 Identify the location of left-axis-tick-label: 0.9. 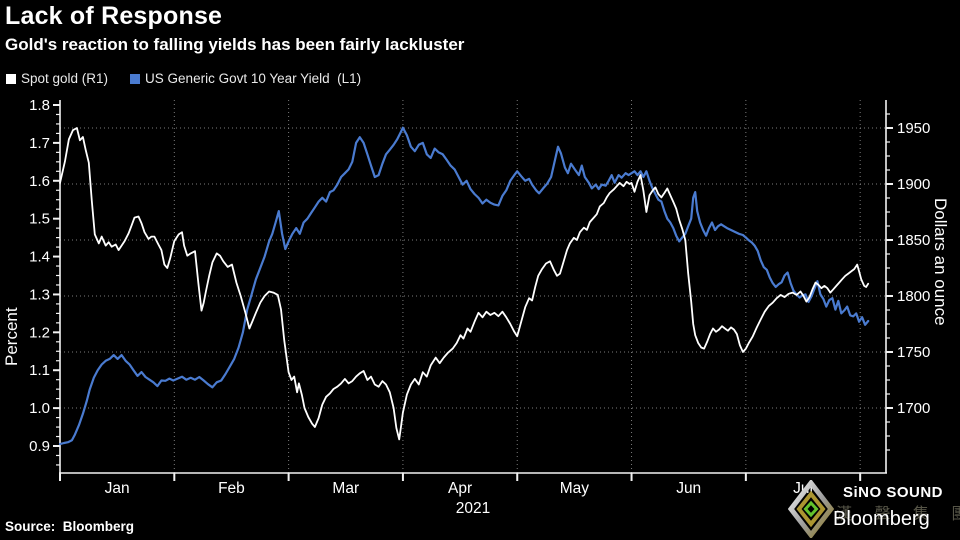
(39, 446).